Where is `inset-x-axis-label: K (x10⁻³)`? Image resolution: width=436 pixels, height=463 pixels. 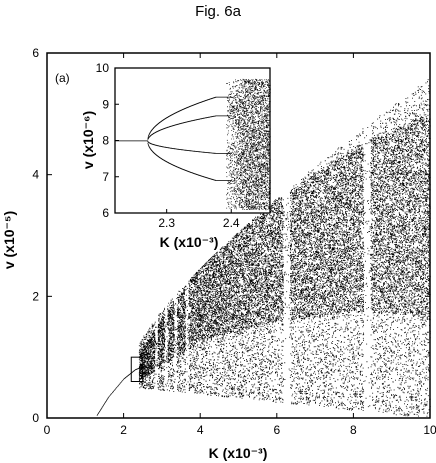 inset-x-axis-label: K (x10⁻³) is located at coordinates (189, 242).